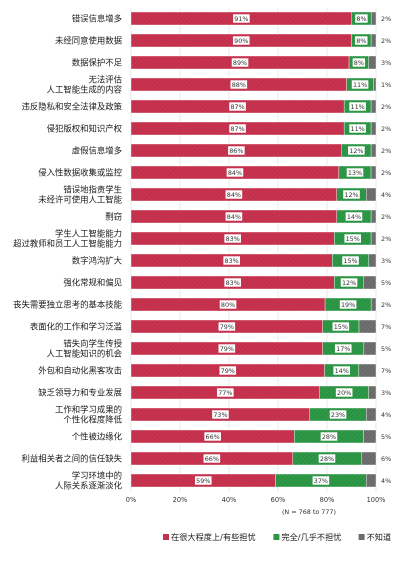 This screenshot has height=570, width=400. I want to click on legend-label: 在很大程度上/有些担忧, so click(213, 537).